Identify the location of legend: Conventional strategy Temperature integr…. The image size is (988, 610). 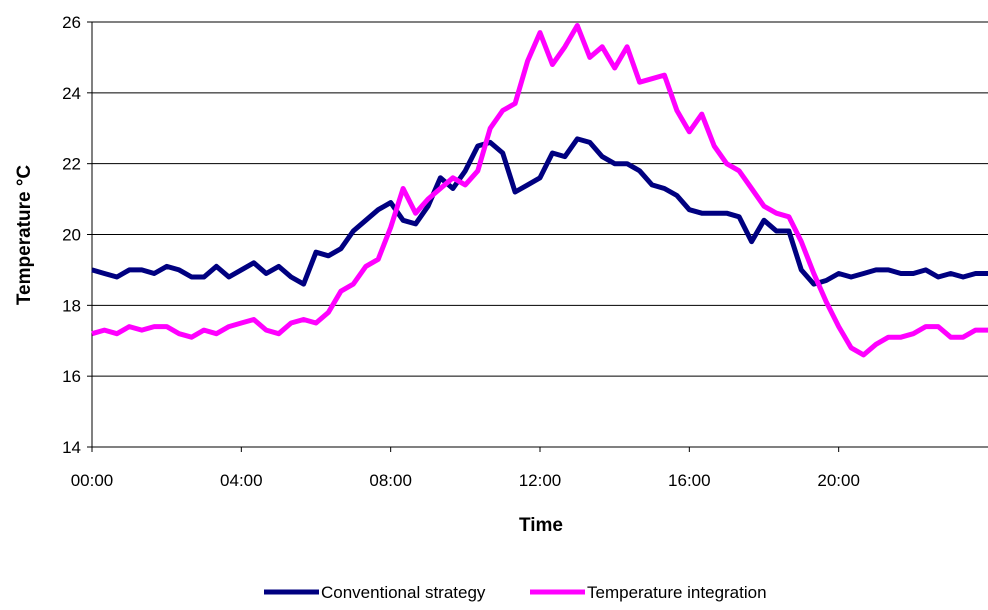
(515, 592).